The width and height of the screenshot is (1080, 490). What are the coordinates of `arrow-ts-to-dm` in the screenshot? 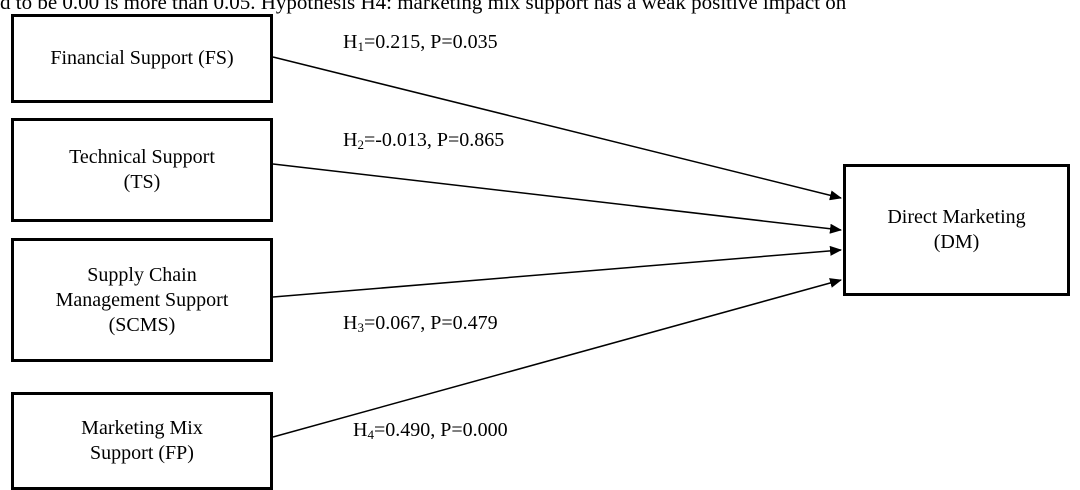 It's located at (557, 198).